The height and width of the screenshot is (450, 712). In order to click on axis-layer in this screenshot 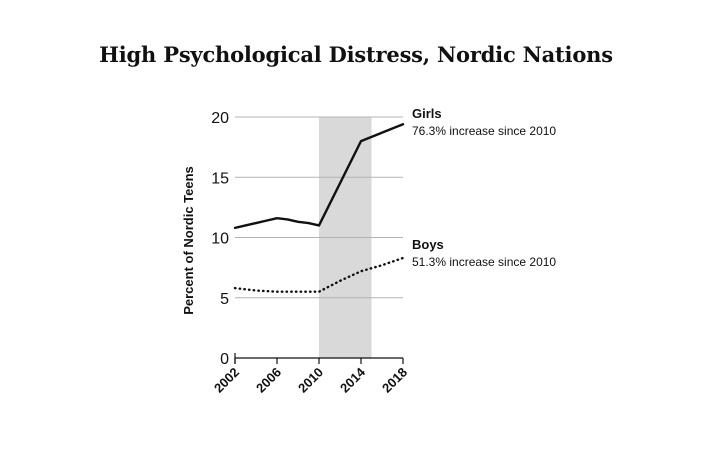, I will do `click(319, 358)`.